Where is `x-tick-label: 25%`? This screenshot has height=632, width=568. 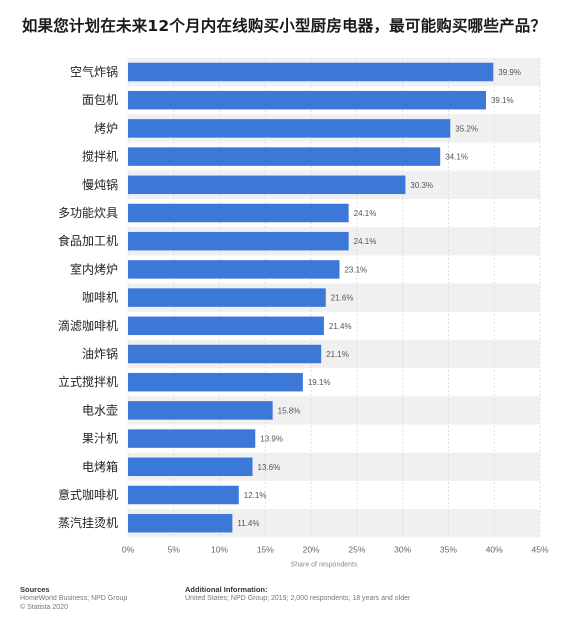 x-tick-label: 25% is located at coordinates (356, 549).